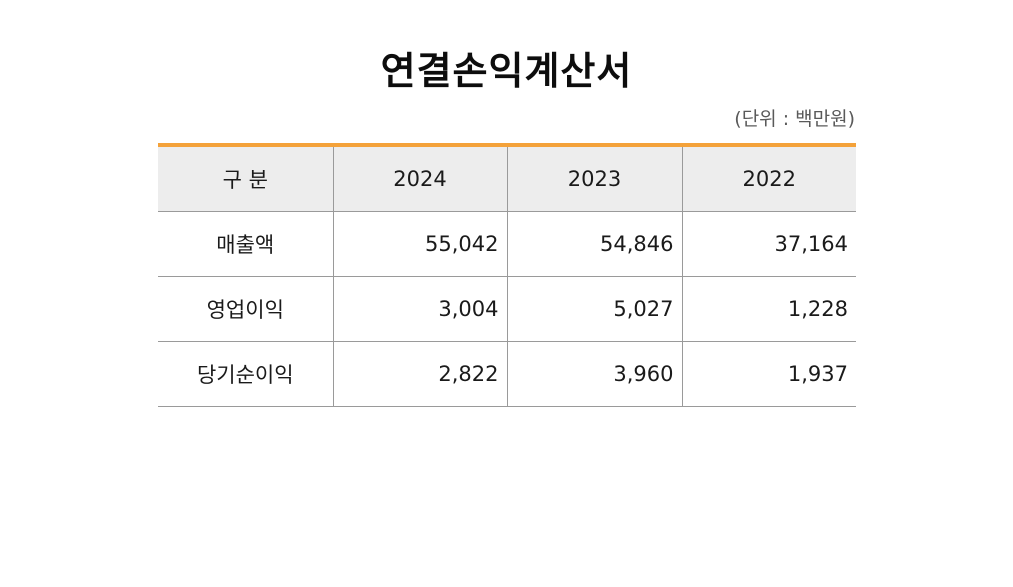 This screenshot has width=1013, height=587. Describe the element at coordinates (594, 374) in the screenshot. I see `row-value: 3,960` at that location.